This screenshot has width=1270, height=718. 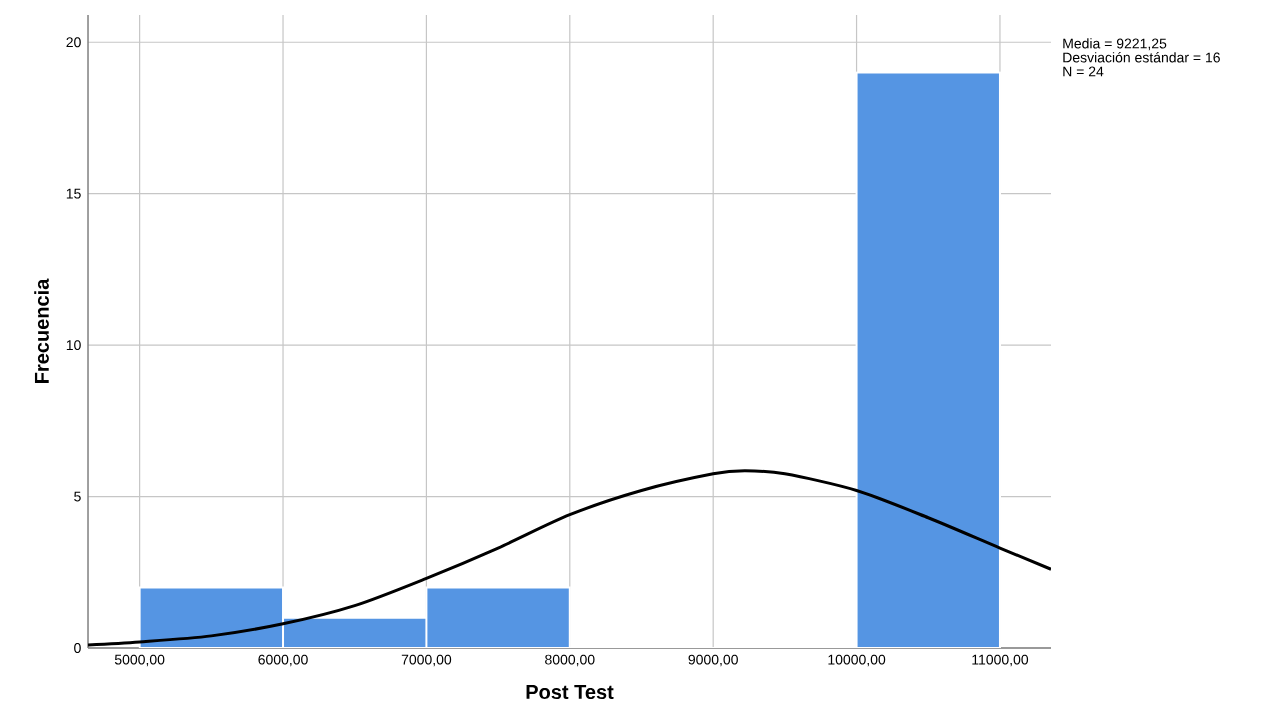 I want to click on y-axis-title: Frecuencia, so click(x=41, y=330).